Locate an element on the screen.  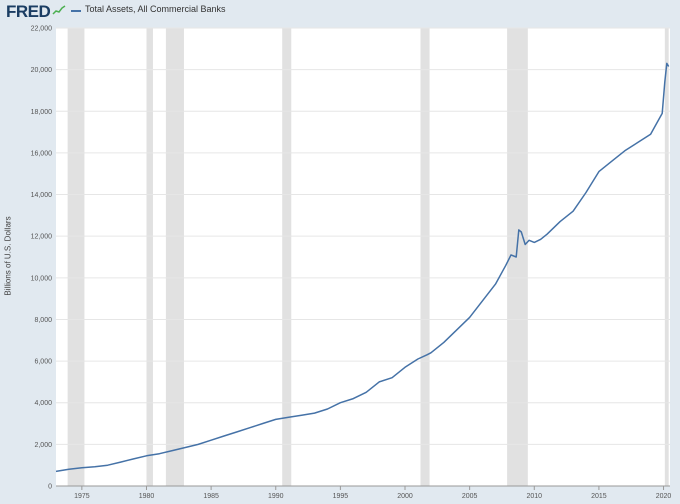
x-tick-label: 1985 is located at coordinates (211, 496).